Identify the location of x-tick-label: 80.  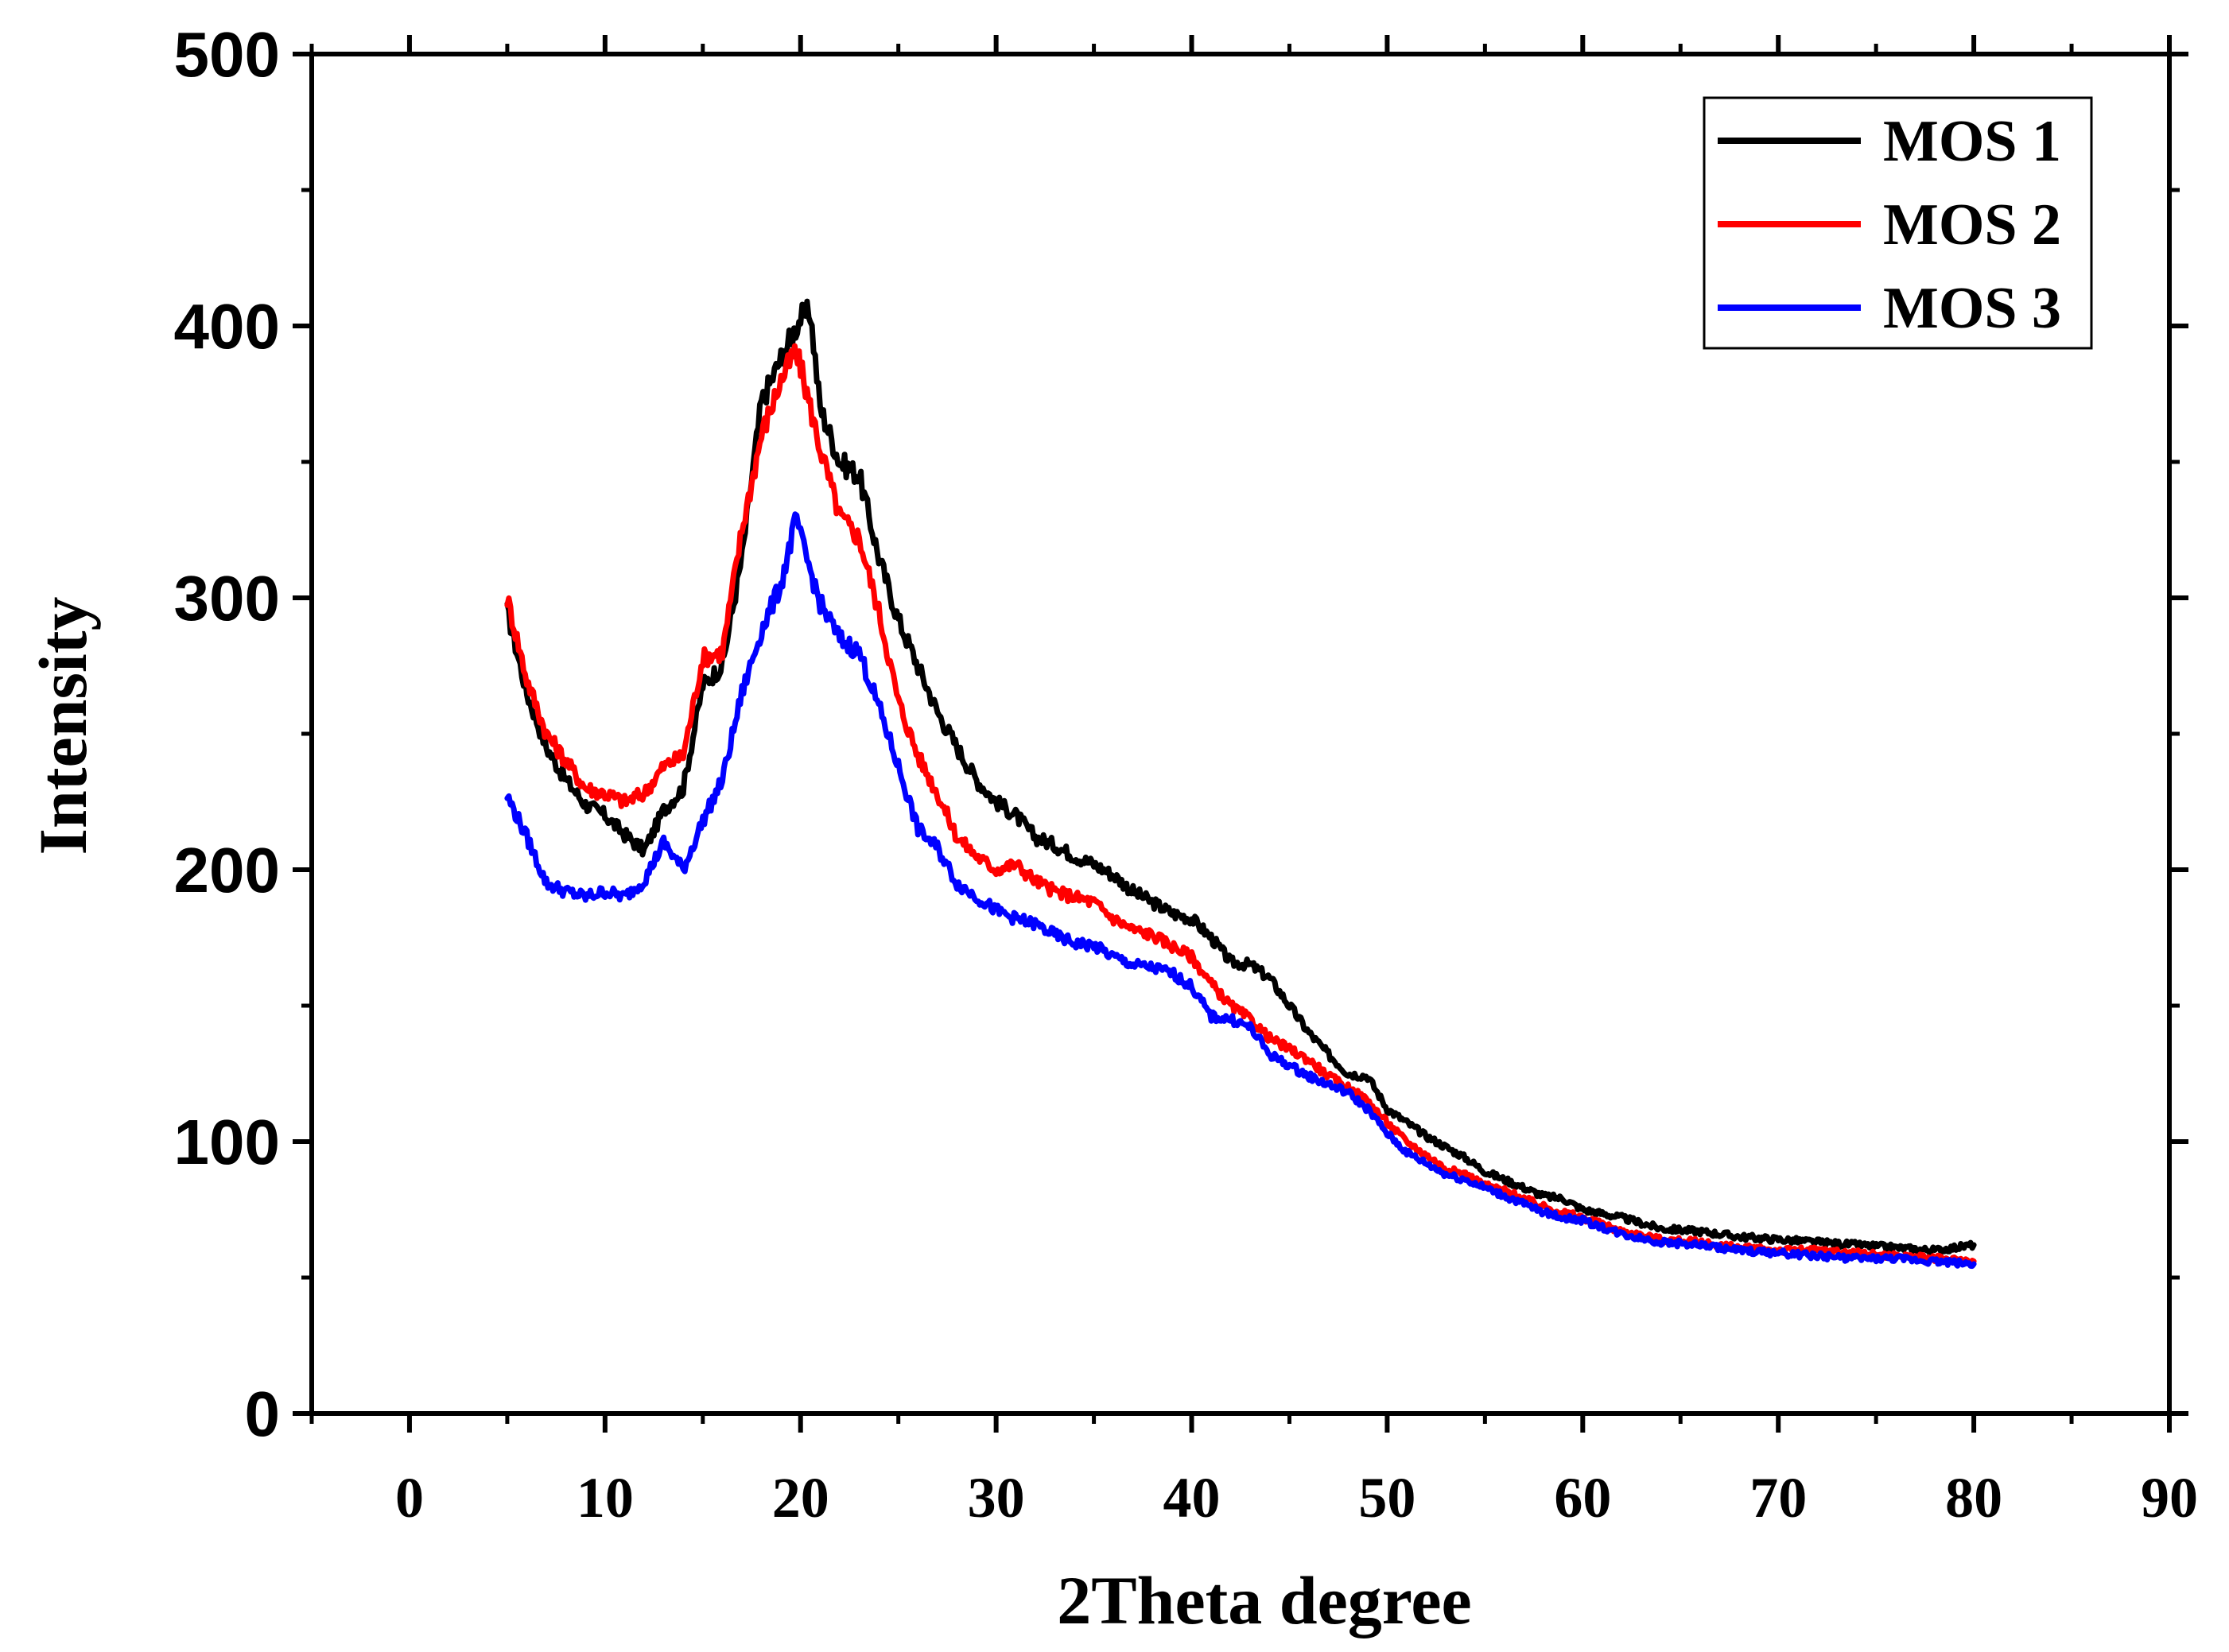
(1974, 1498).